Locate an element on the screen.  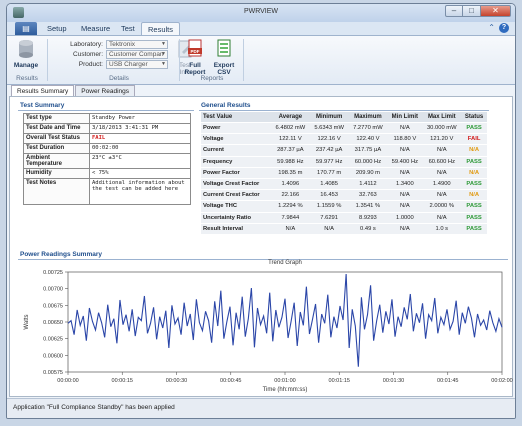
x-tick-label: 00:01:15 is located at coordinates (339, 381).